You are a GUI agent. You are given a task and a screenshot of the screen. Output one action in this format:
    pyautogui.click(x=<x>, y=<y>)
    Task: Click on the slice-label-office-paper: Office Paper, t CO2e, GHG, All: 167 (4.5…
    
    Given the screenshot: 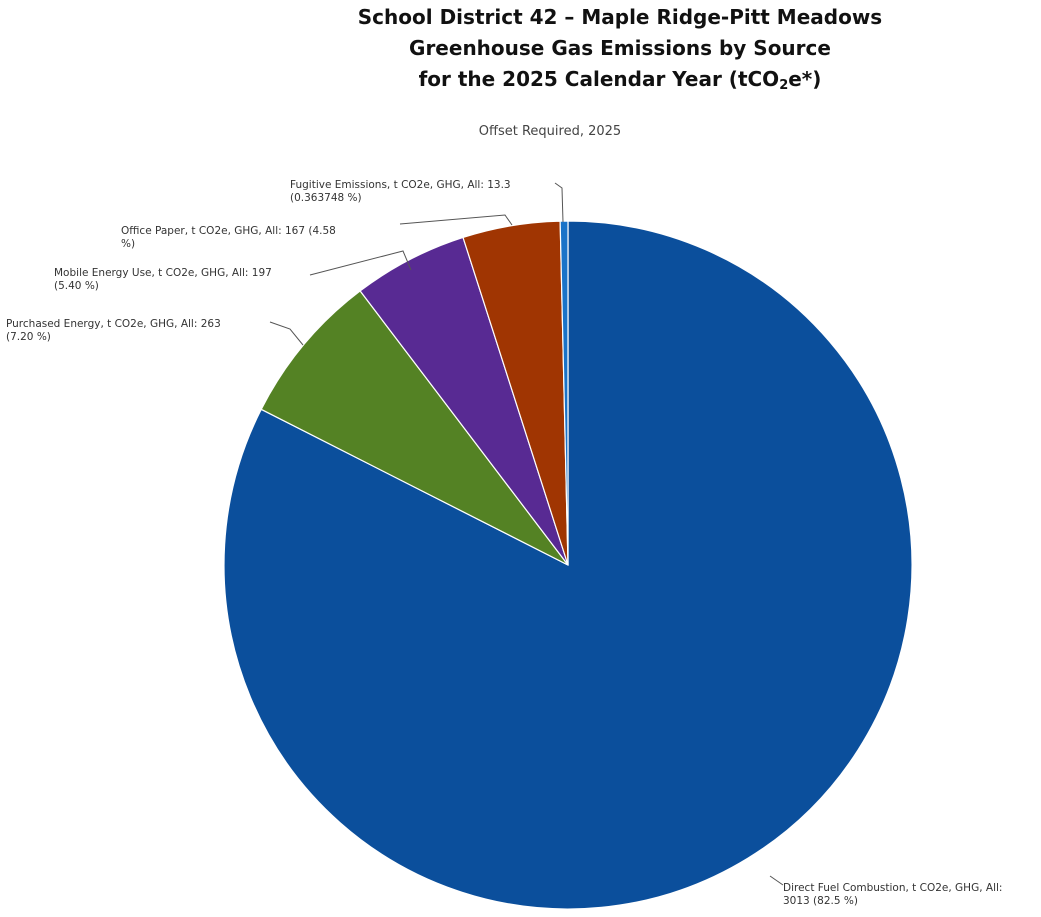 What is the action you would take?
    pyautogui.click(x=228, y=237)
    